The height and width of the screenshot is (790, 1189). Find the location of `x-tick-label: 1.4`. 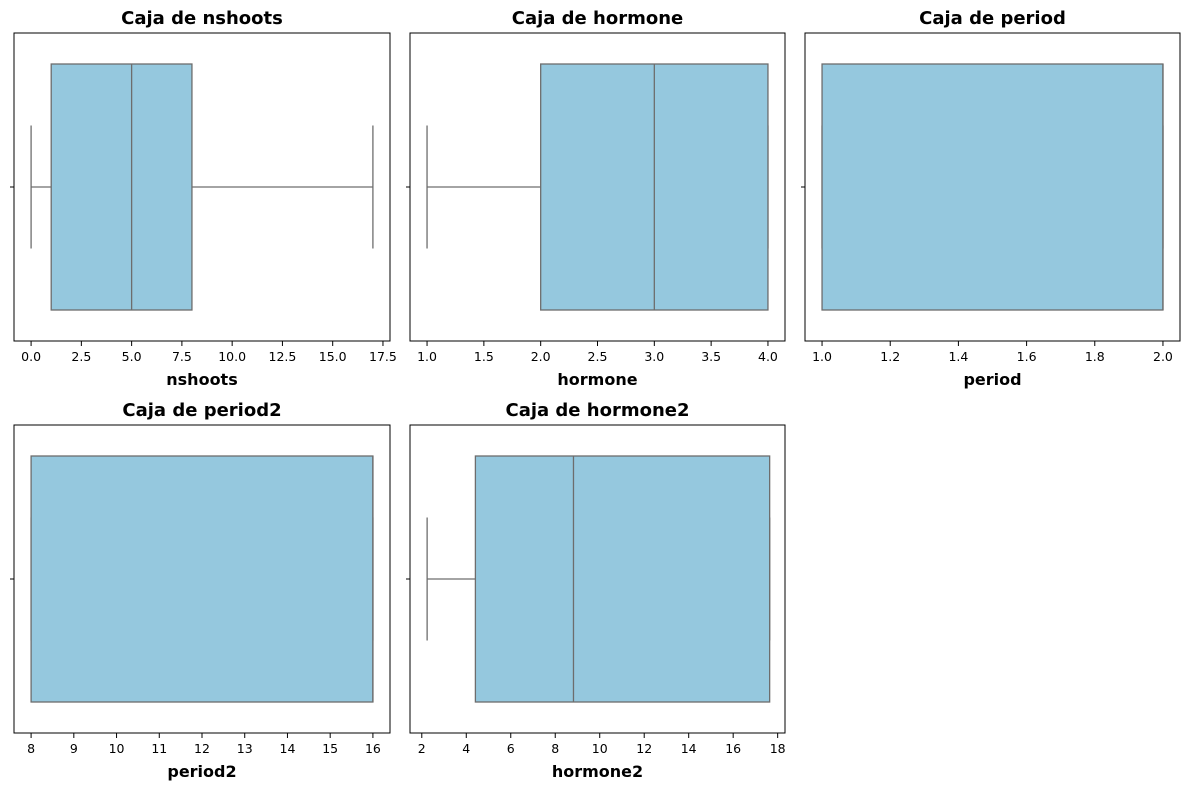

x-tick-label: 1.4 is located at coordinates (958, 356).